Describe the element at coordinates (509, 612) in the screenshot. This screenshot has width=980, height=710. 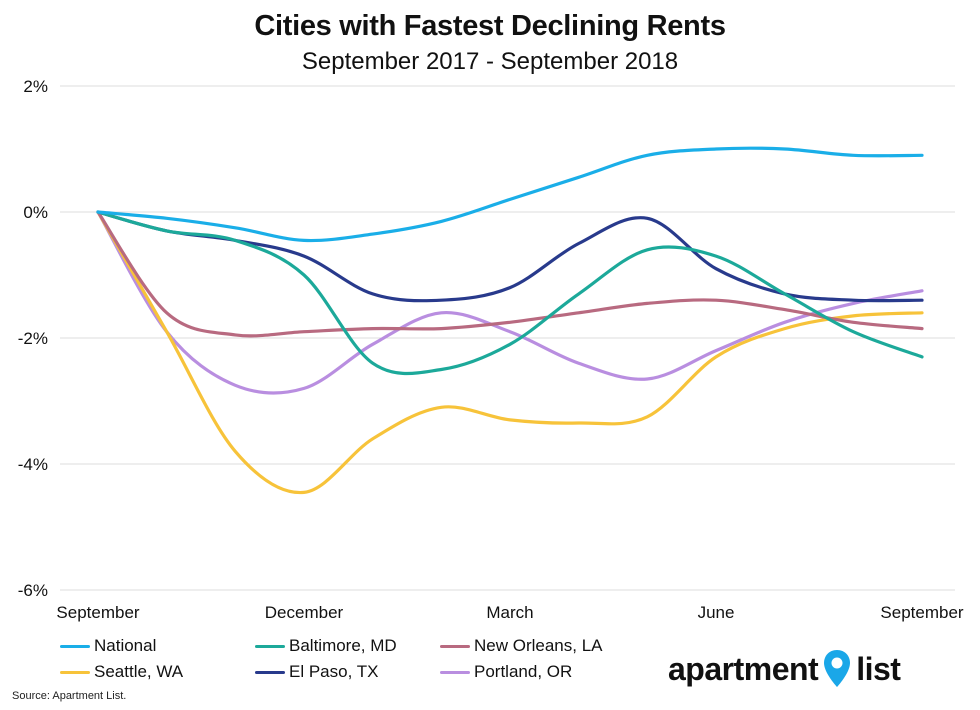
I see `x-tick-label: March` at that location.